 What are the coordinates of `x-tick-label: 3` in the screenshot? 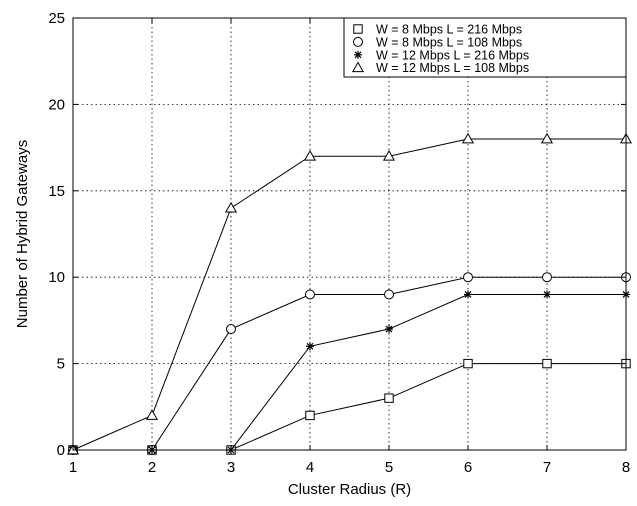 It's located at (231, 467).